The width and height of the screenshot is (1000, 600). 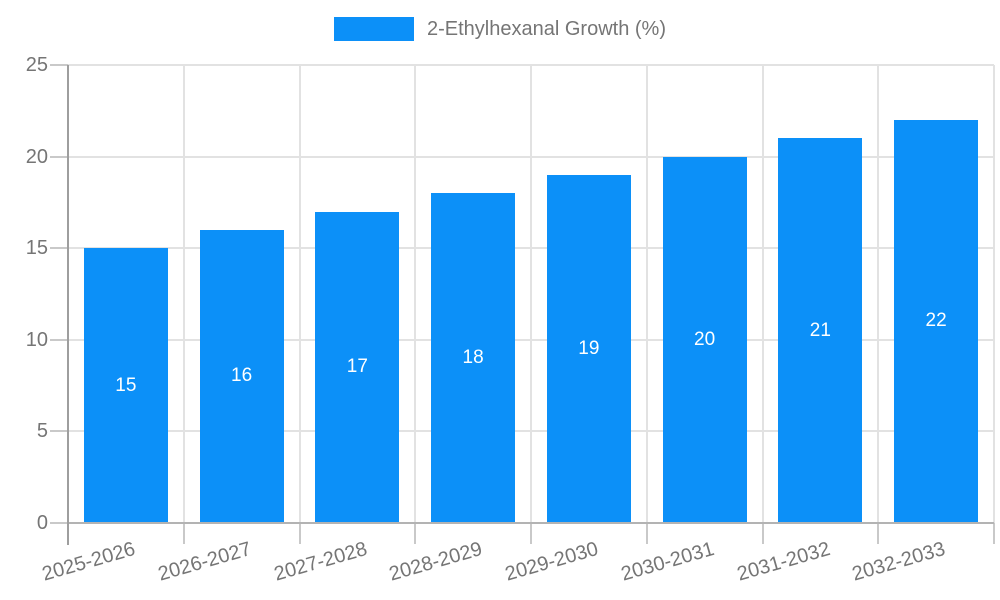 I want to click on x-tick-label: 2031-2032, so click(x=783, y=562).